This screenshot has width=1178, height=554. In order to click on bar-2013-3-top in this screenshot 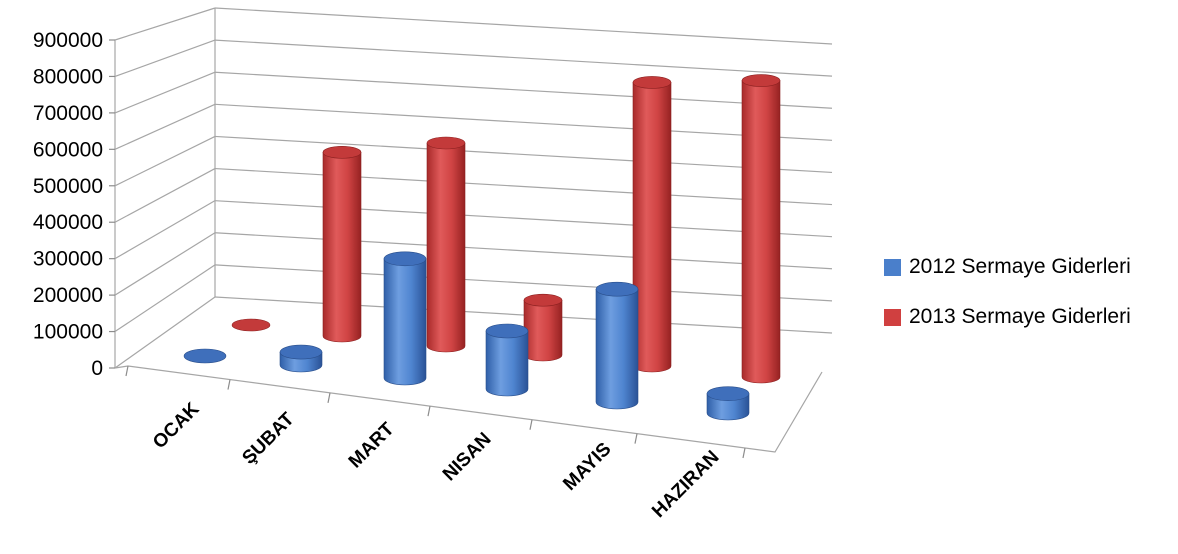, I will do `click(543, 300)`.